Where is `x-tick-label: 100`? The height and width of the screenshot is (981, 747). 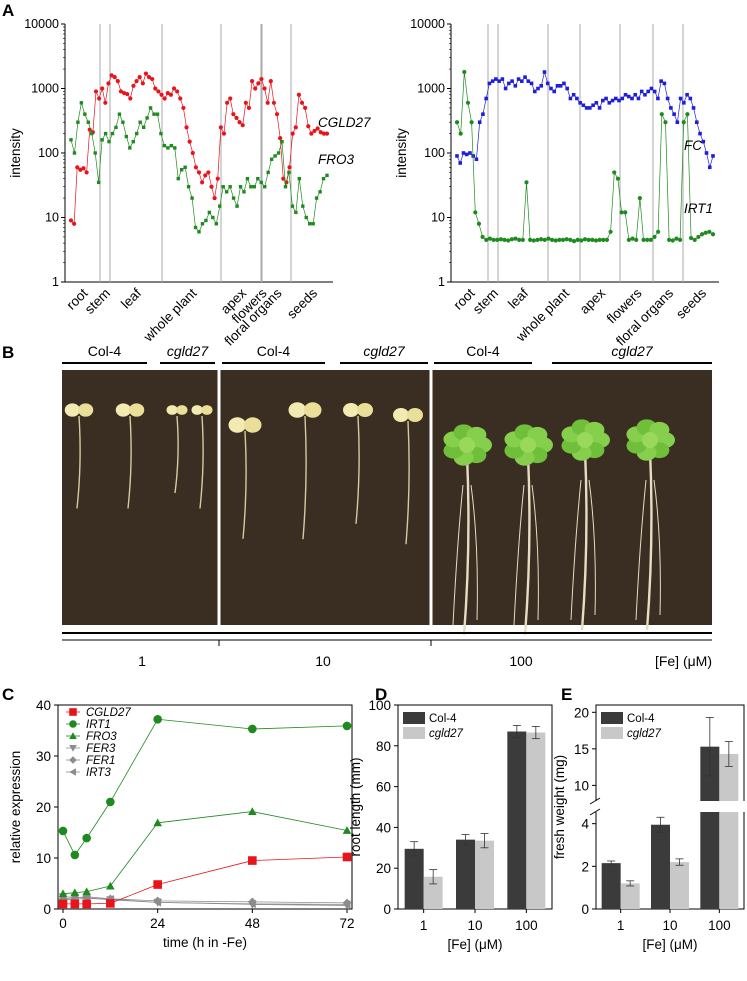 x-tick-label: 100 is located at coordinates (719, 925).